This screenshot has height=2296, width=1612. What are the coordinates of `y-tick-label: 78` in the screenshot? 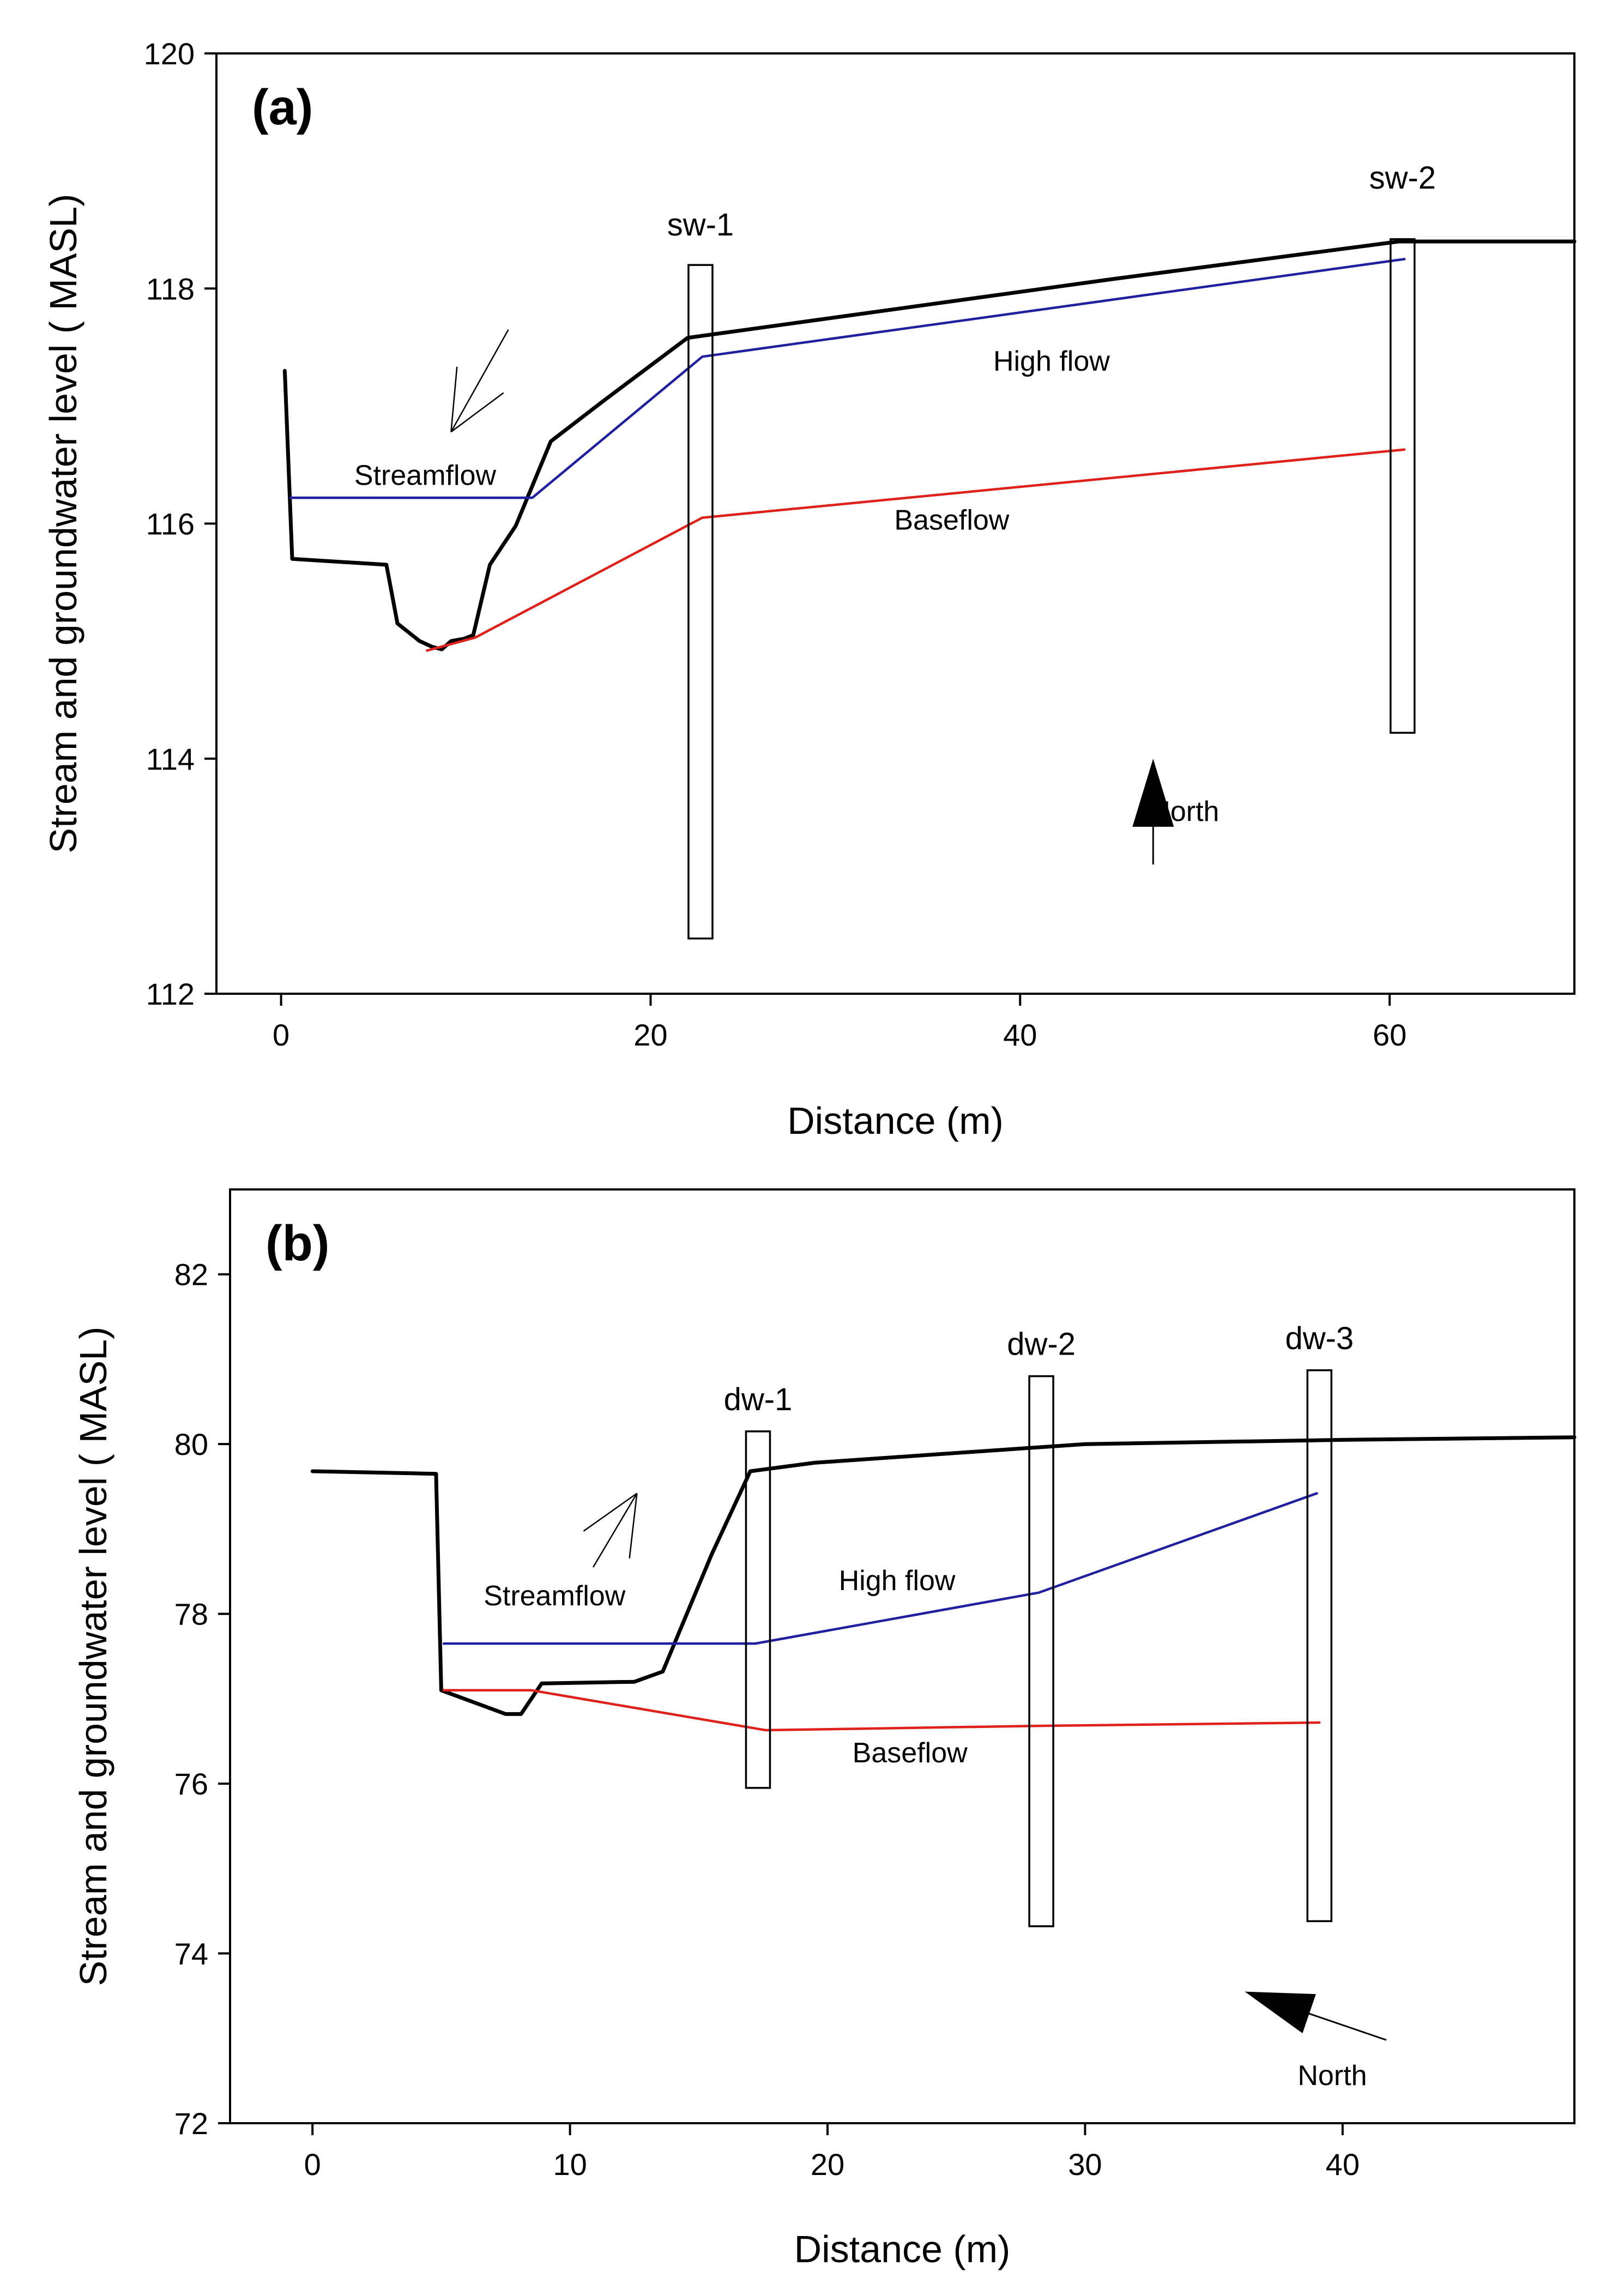 It's located at (191, 1614).